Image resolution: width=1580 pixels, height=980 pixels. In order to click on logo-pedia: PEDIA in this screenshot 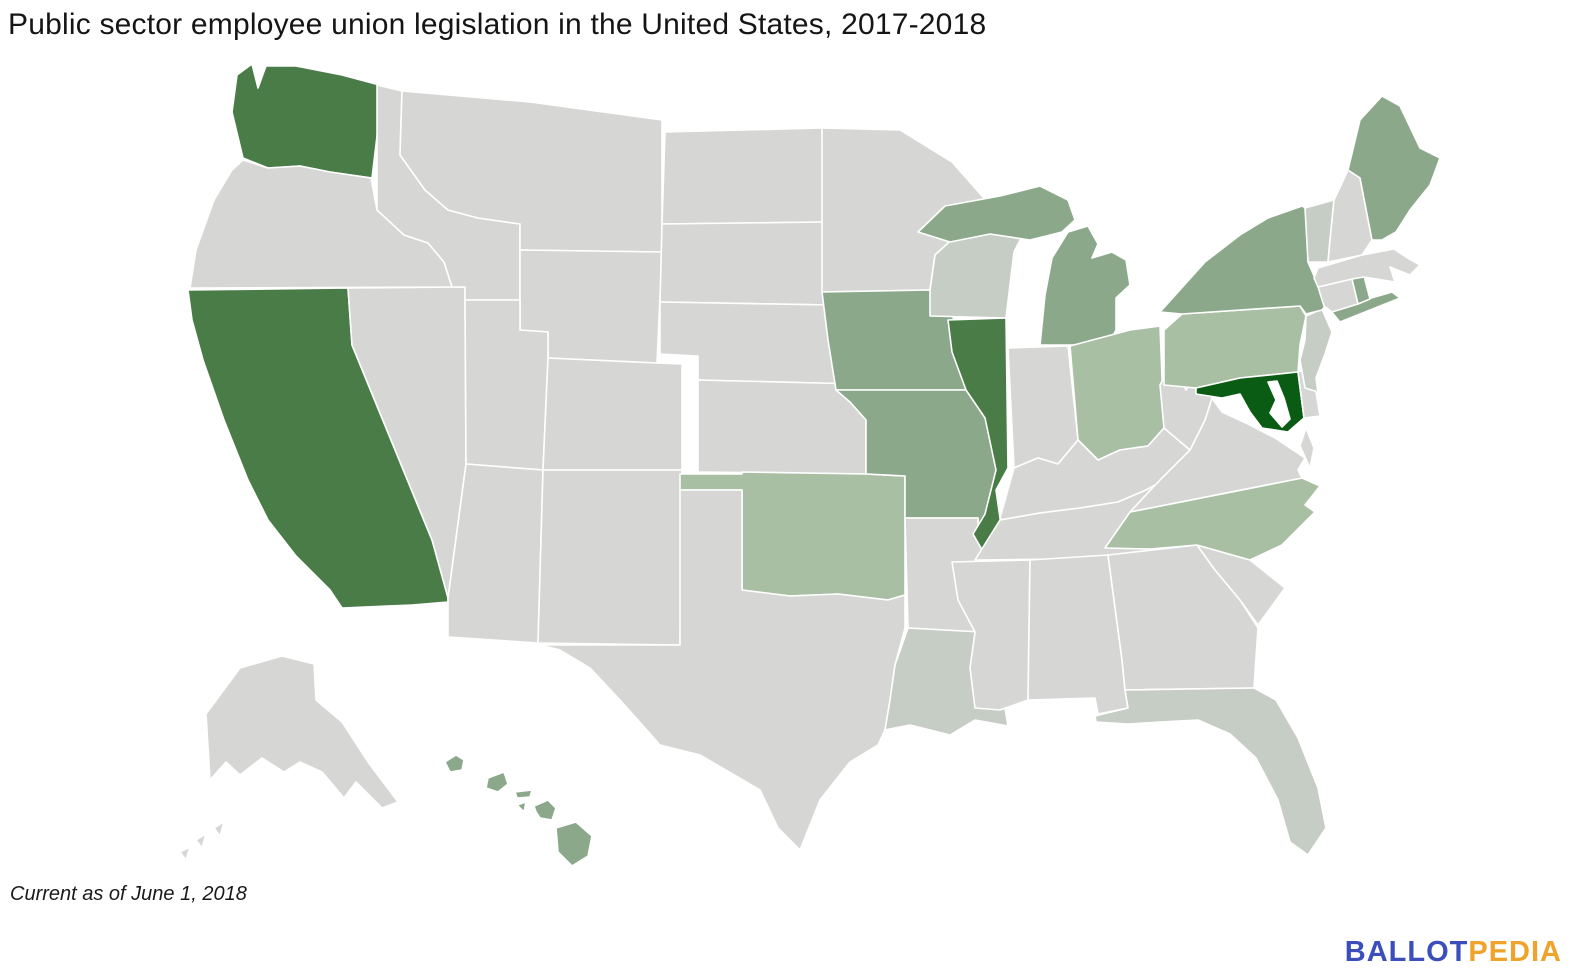, I will do `click(1515, 952)`.